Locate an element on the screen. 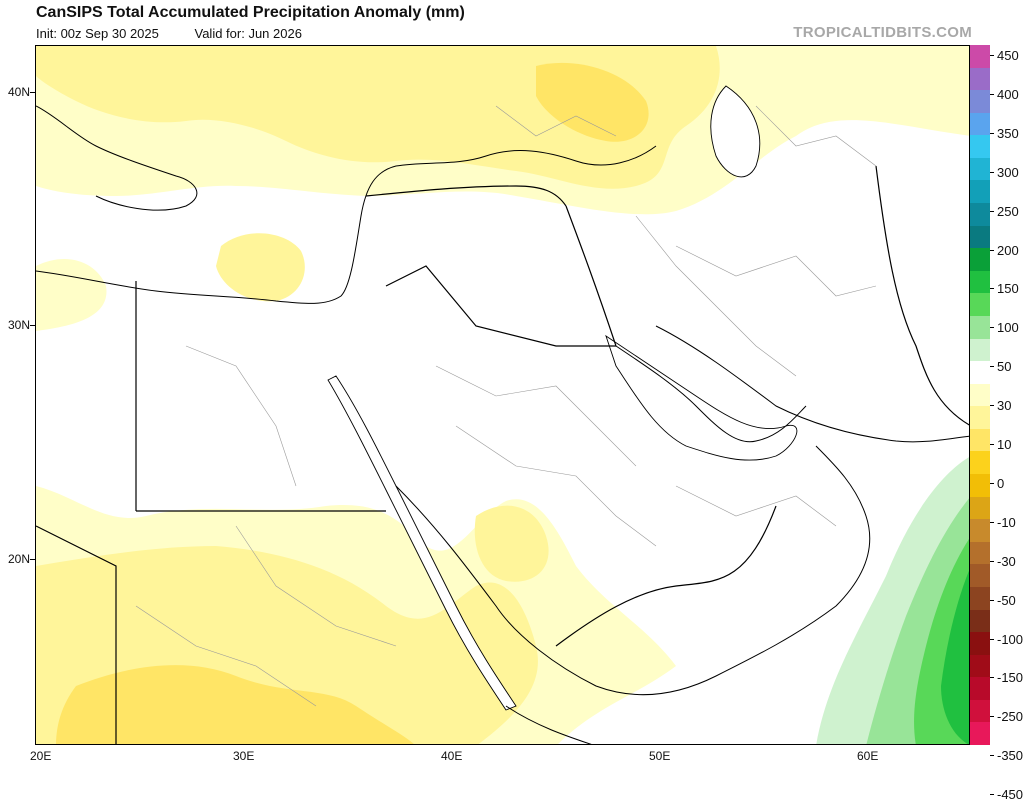  africa-horn-coast is located at coordinates (548, 724).